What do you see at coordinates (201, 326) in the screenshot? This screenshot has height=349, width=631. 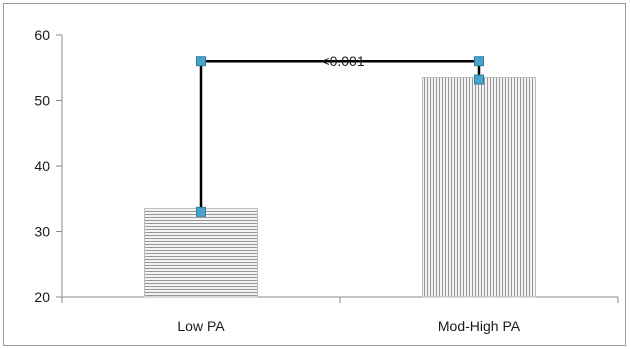 I see `x-category-label: Low PA` at bounding box center [201, 326].